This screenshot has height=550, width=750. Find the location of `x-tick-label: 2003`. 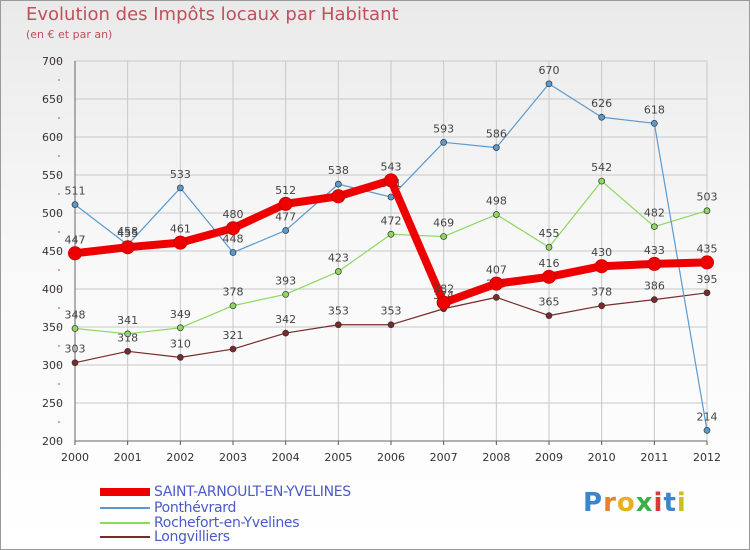

x-tick-label: 2003 is located at coordinates (233, 457).